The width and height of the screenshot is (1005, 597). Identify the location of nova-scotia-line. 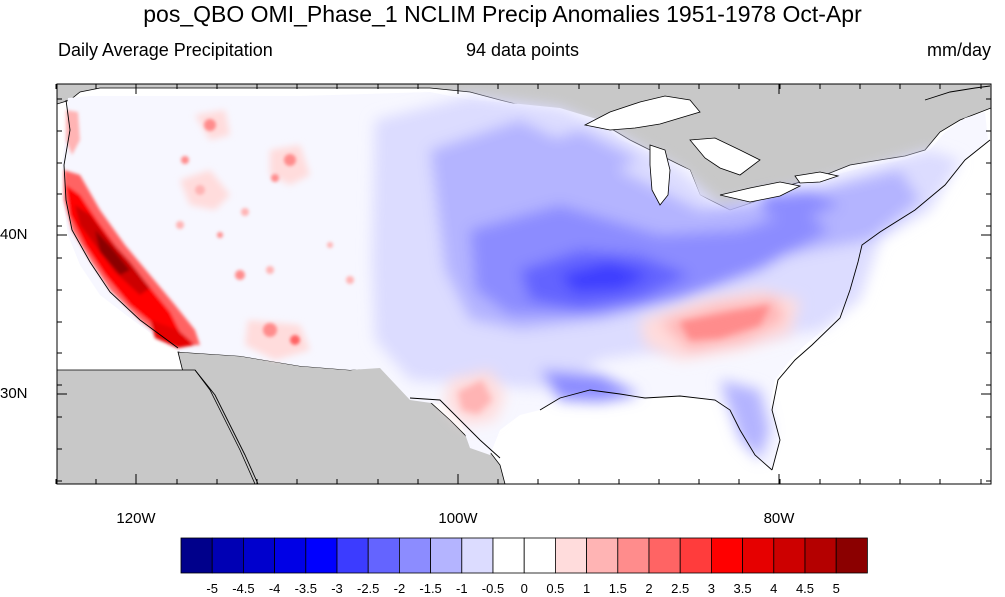
(957, 93).